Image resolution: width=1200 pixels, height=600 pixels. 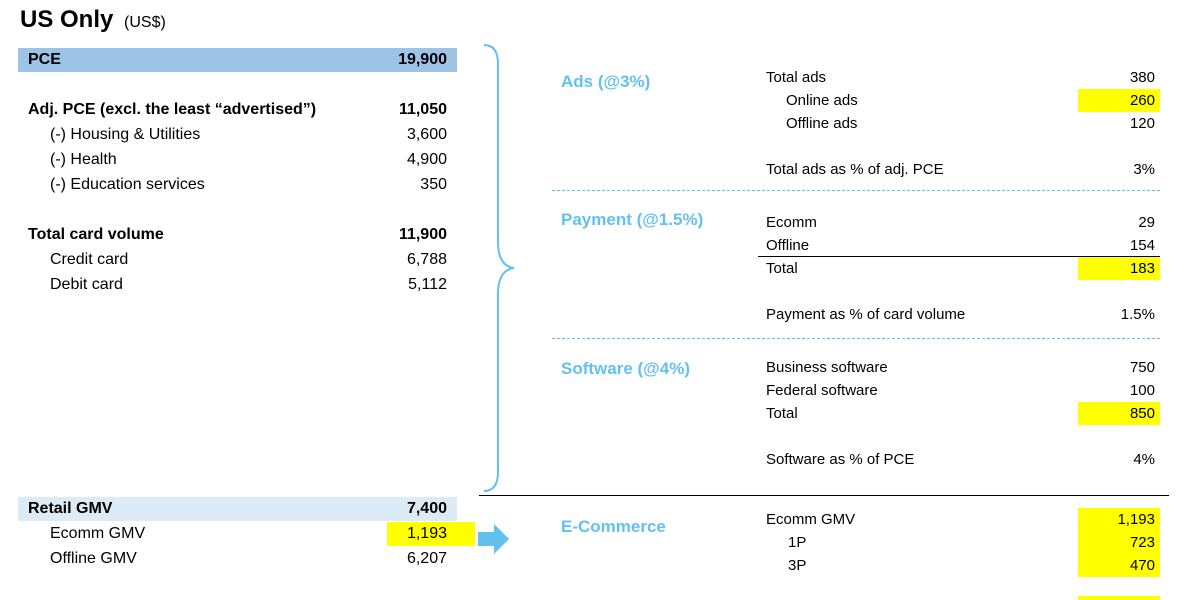 What do you see at coordinates (1146, 222) in the screenshot?
I see `payment-ecomm-value: 29` at bounding box center [1146, 222].